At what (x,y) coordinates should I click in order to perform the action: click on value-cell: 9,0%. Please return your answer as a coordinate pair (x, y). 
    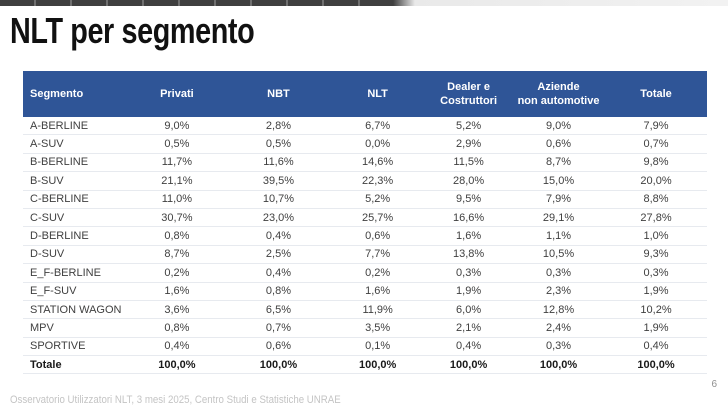
    Looking at the image, I should click on (559, 126).